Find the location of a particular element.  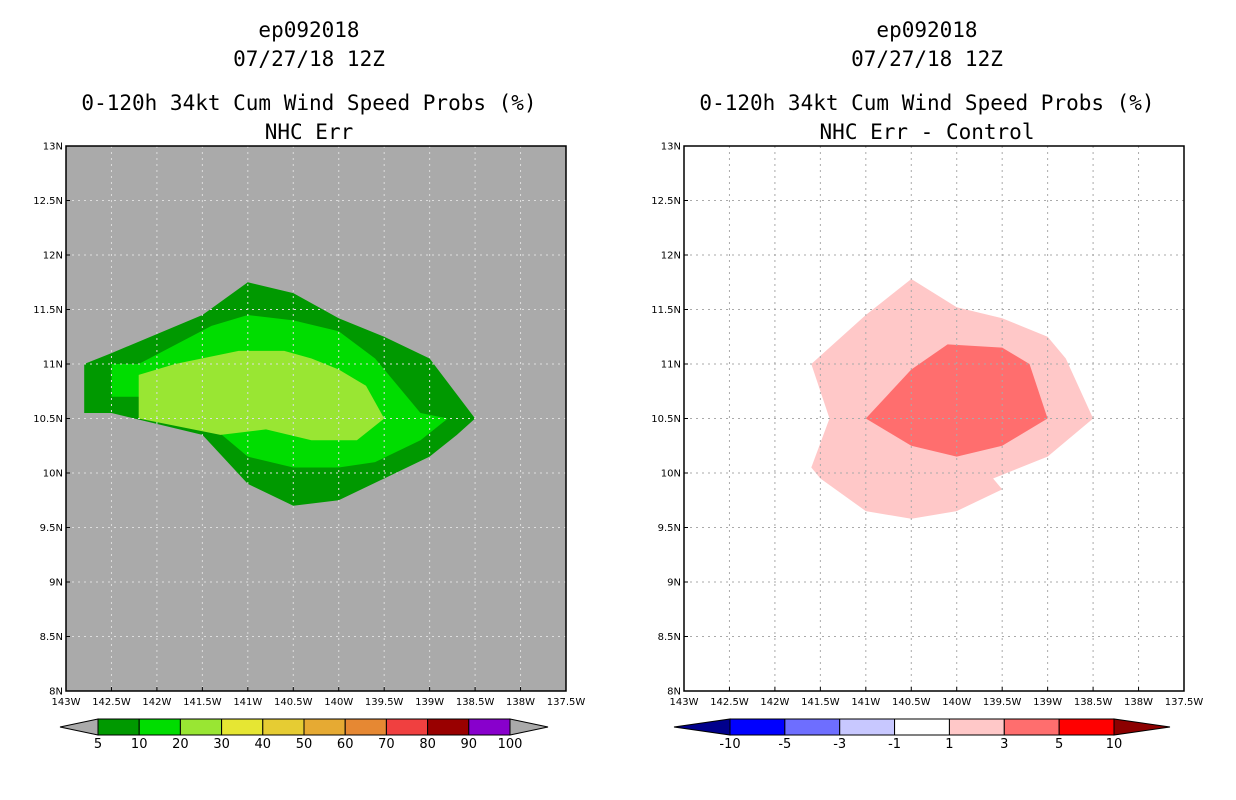

legend-label: 50 is located at coordinates (304, 744).